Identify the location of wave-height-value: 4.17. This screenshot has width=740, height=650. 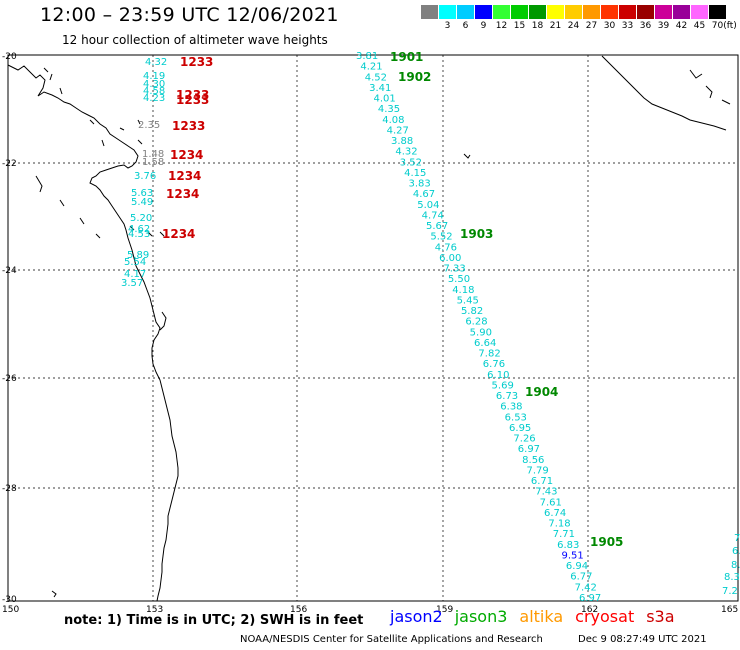
(135, 274).